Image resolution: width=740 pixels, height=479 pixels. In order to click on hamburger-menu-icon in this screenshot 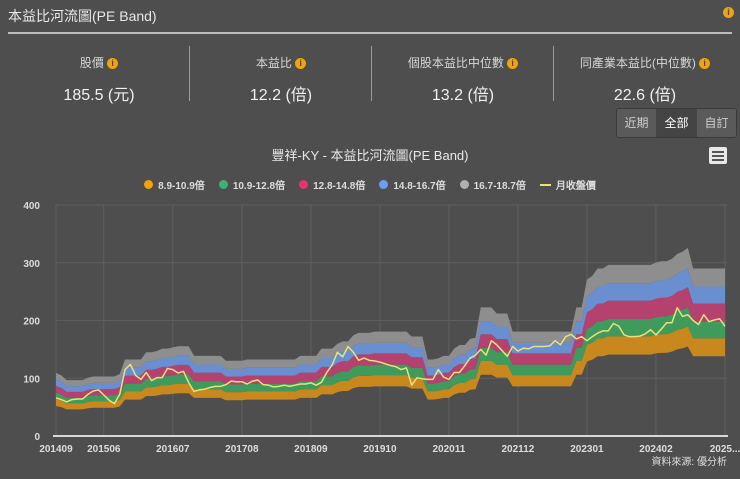, I will do `click(718, 155)`.